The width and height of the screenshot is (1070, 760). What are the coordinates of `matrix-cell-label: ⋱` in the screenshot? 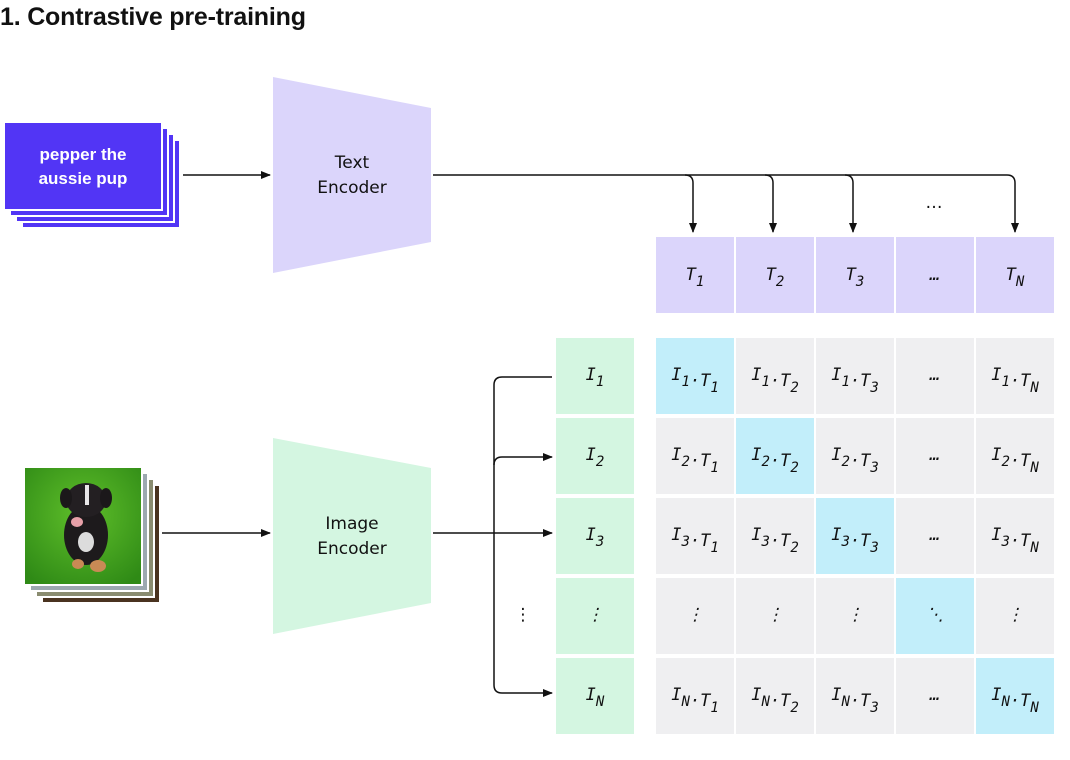 It's located at (935, 615).